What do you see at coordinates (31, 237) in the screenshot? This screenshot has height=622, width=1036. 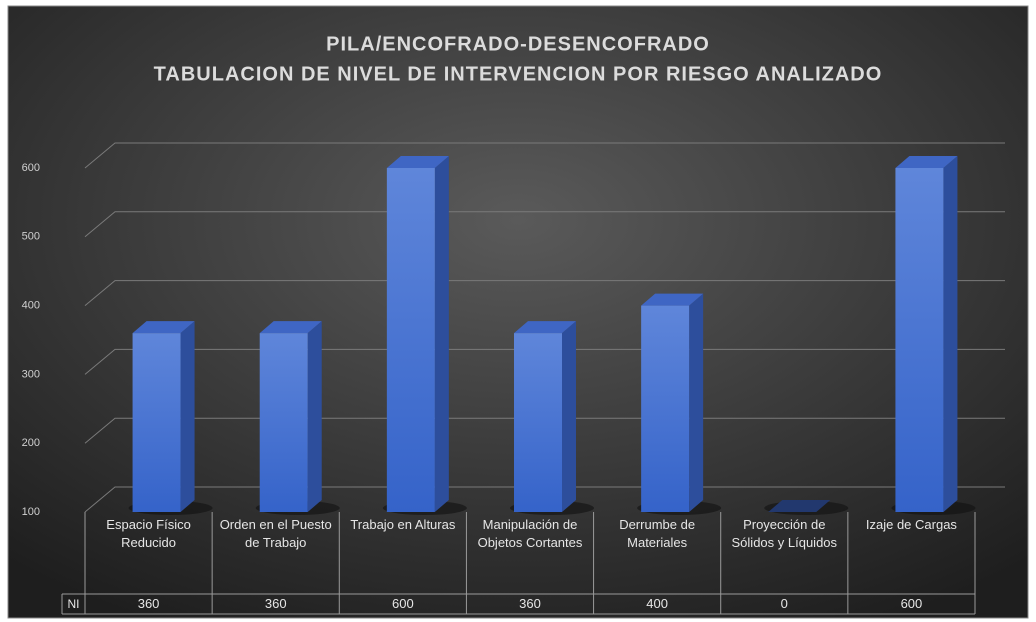 I see `y-tick-label: 500` at bounding box center [31, 237].